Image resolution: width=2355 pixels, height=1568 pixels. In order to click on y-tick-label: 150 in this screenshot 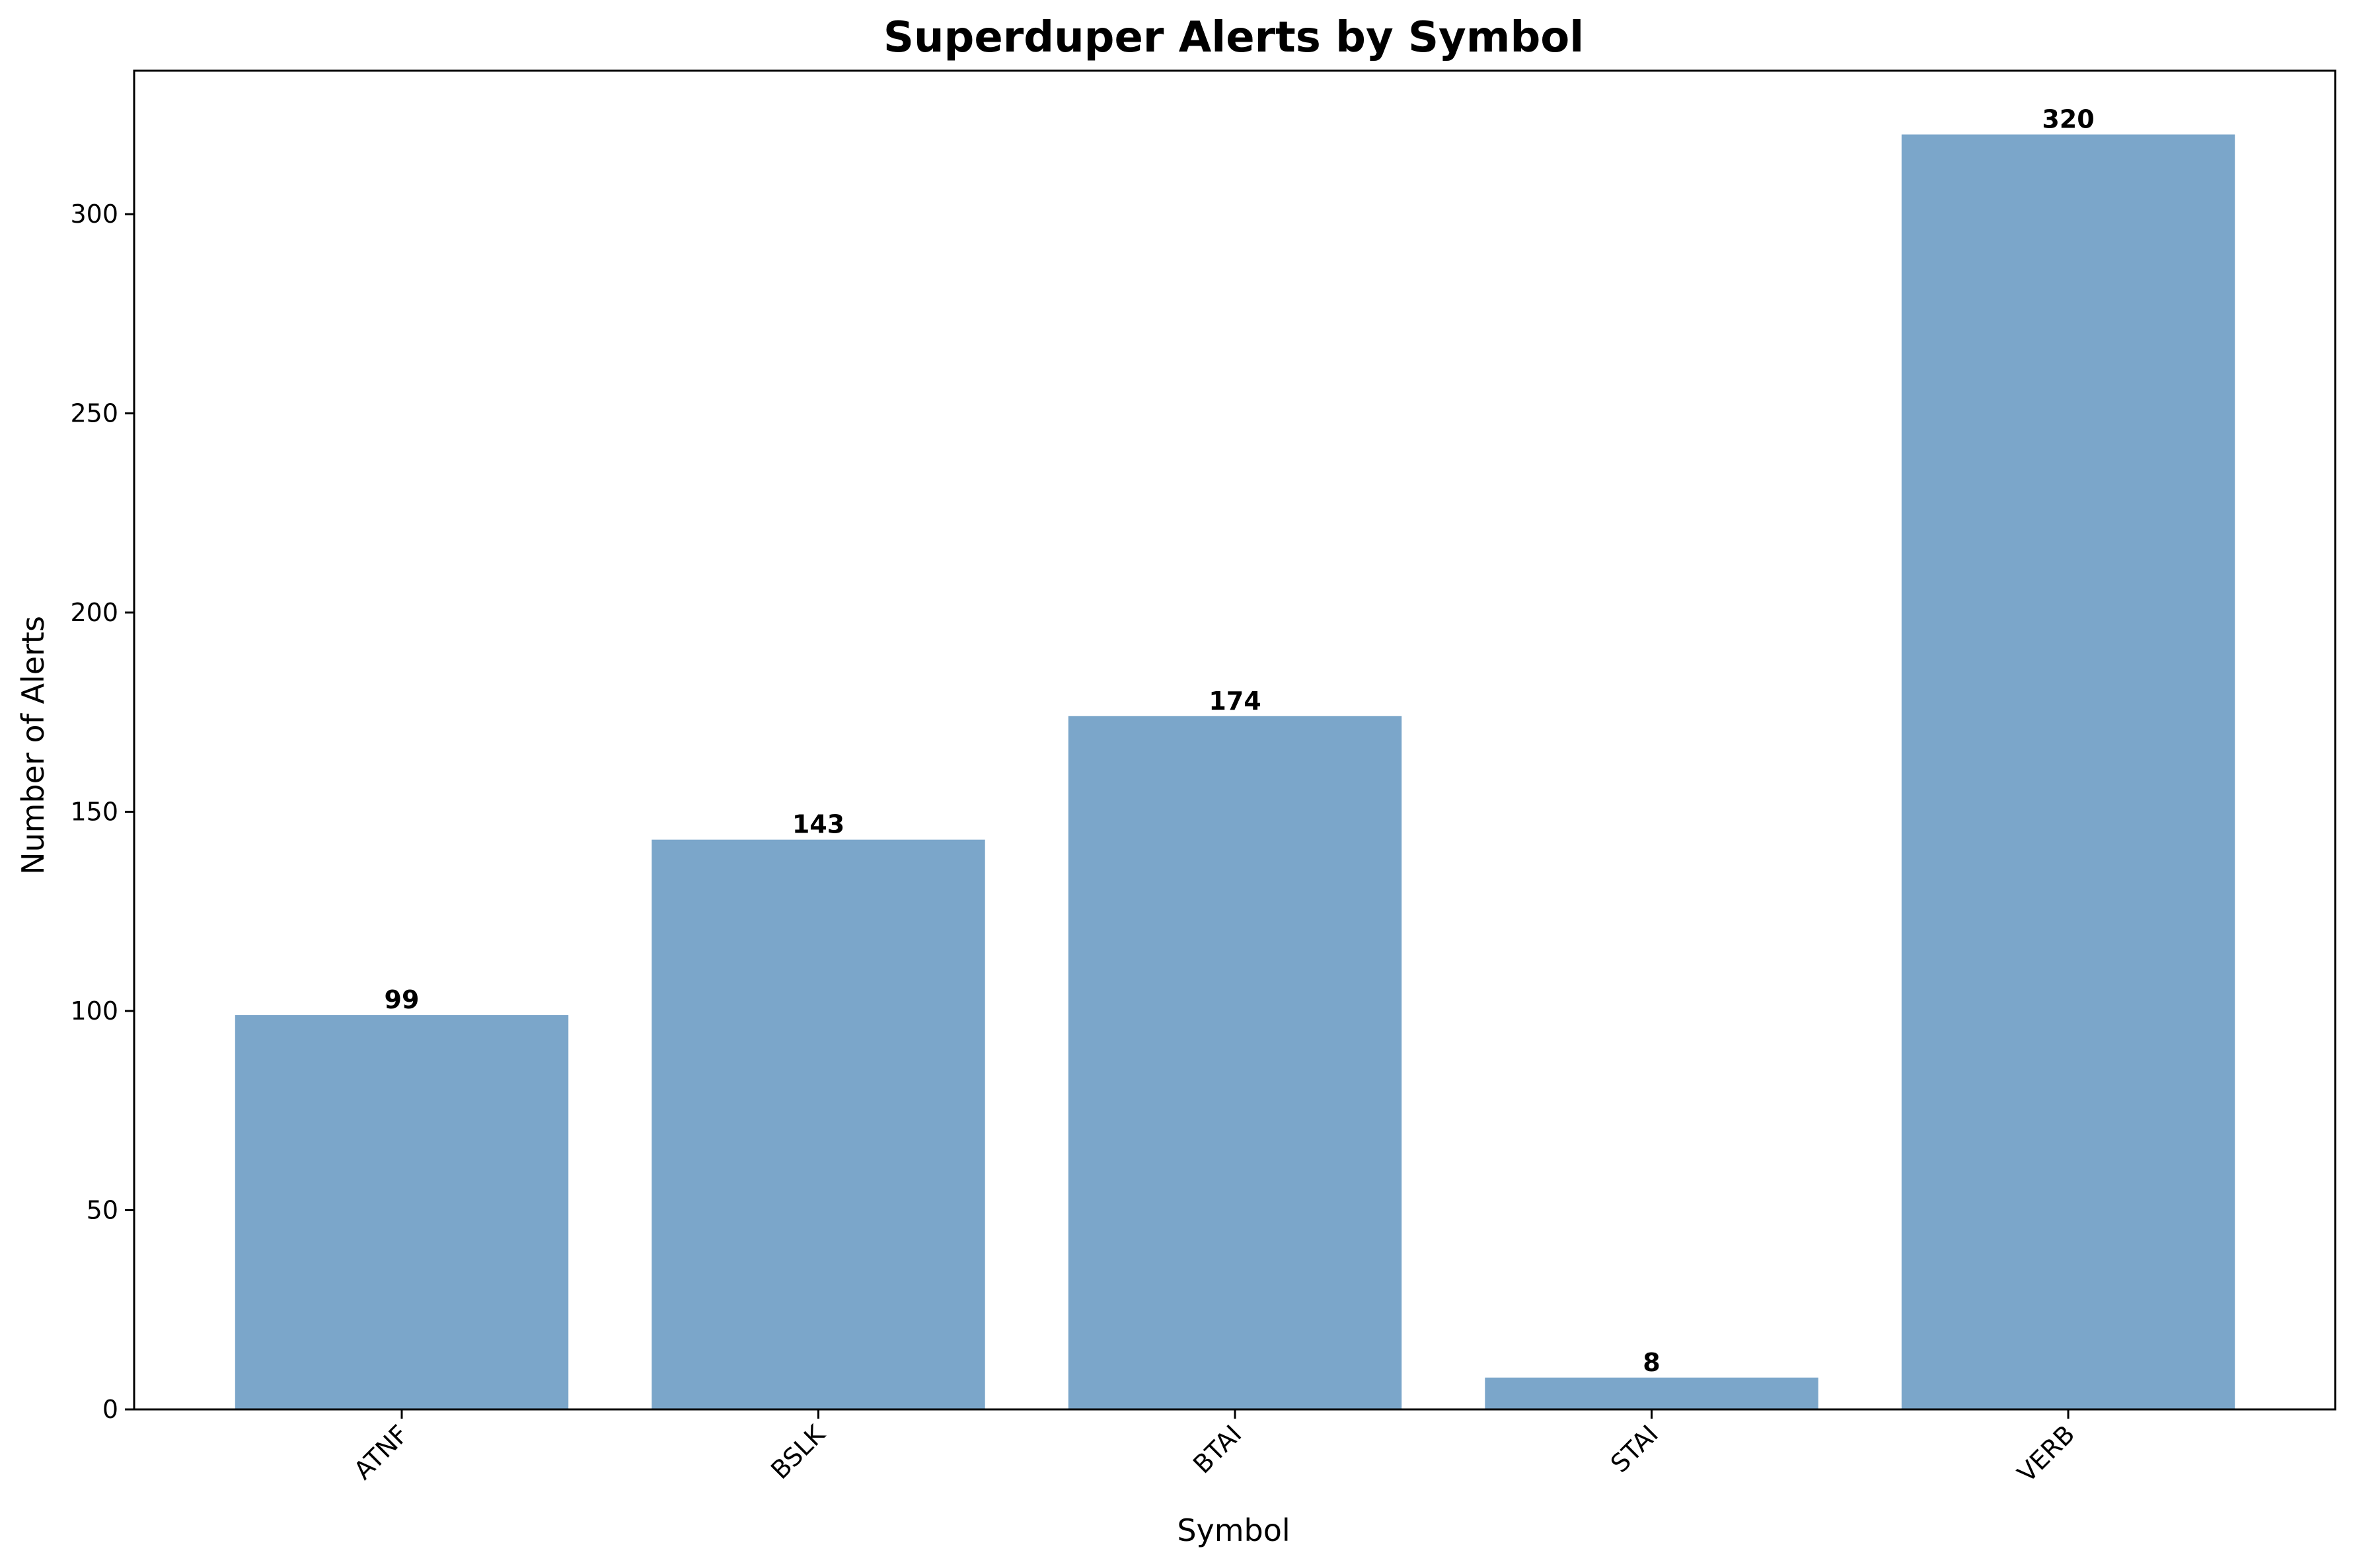, I will do `click(94, 813)`.